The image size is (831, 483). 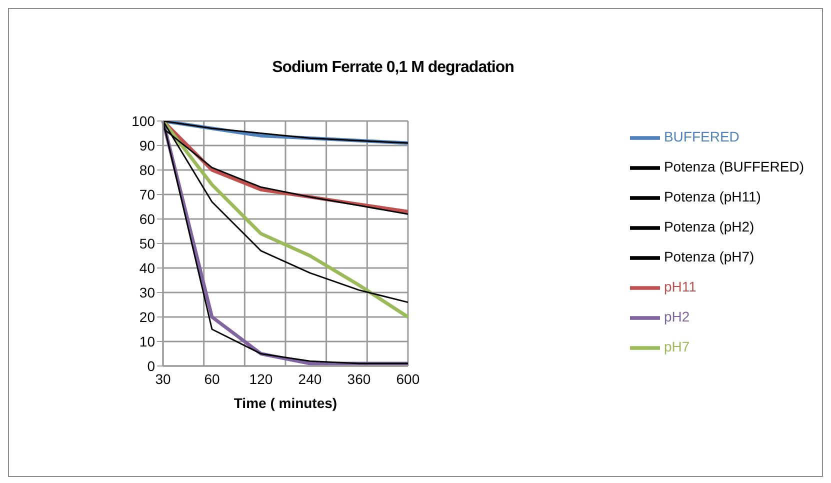 I want to click on x-tick-label: 600, so click(x=408, y=378).